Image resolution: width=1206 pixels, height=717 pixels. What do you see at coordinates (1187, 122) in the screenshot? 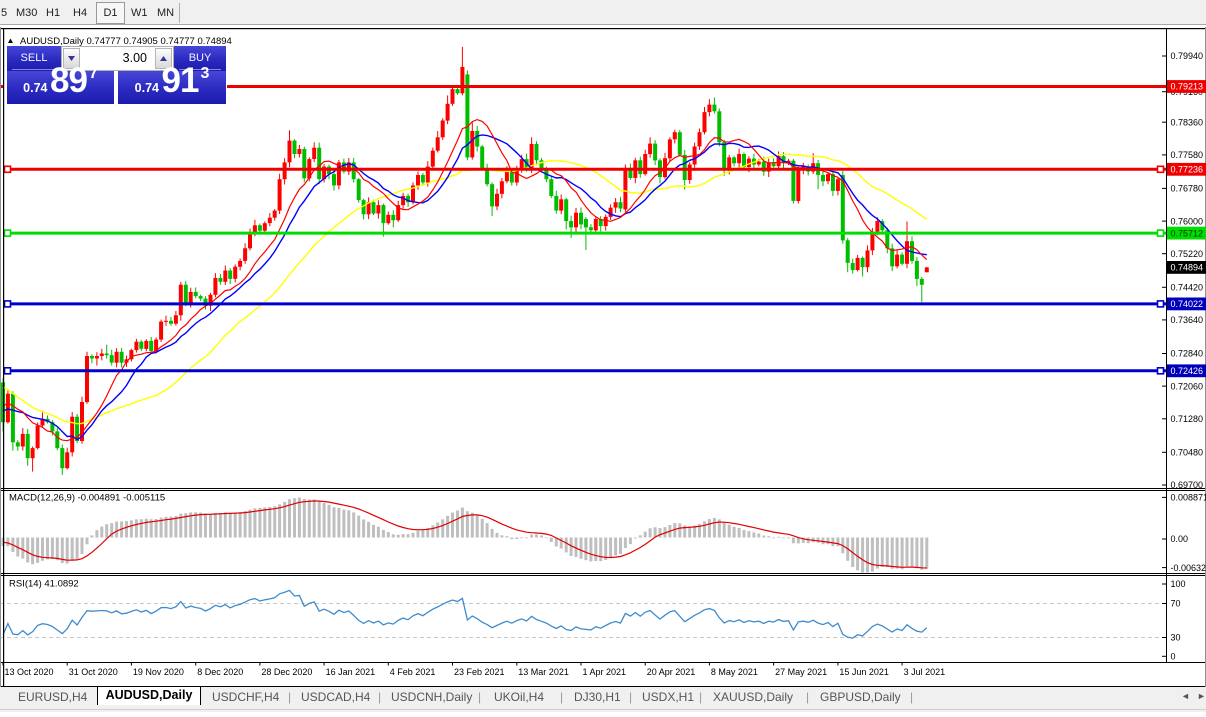
I see `svg-text: 0.78360` at bounding box center [1187, 122].